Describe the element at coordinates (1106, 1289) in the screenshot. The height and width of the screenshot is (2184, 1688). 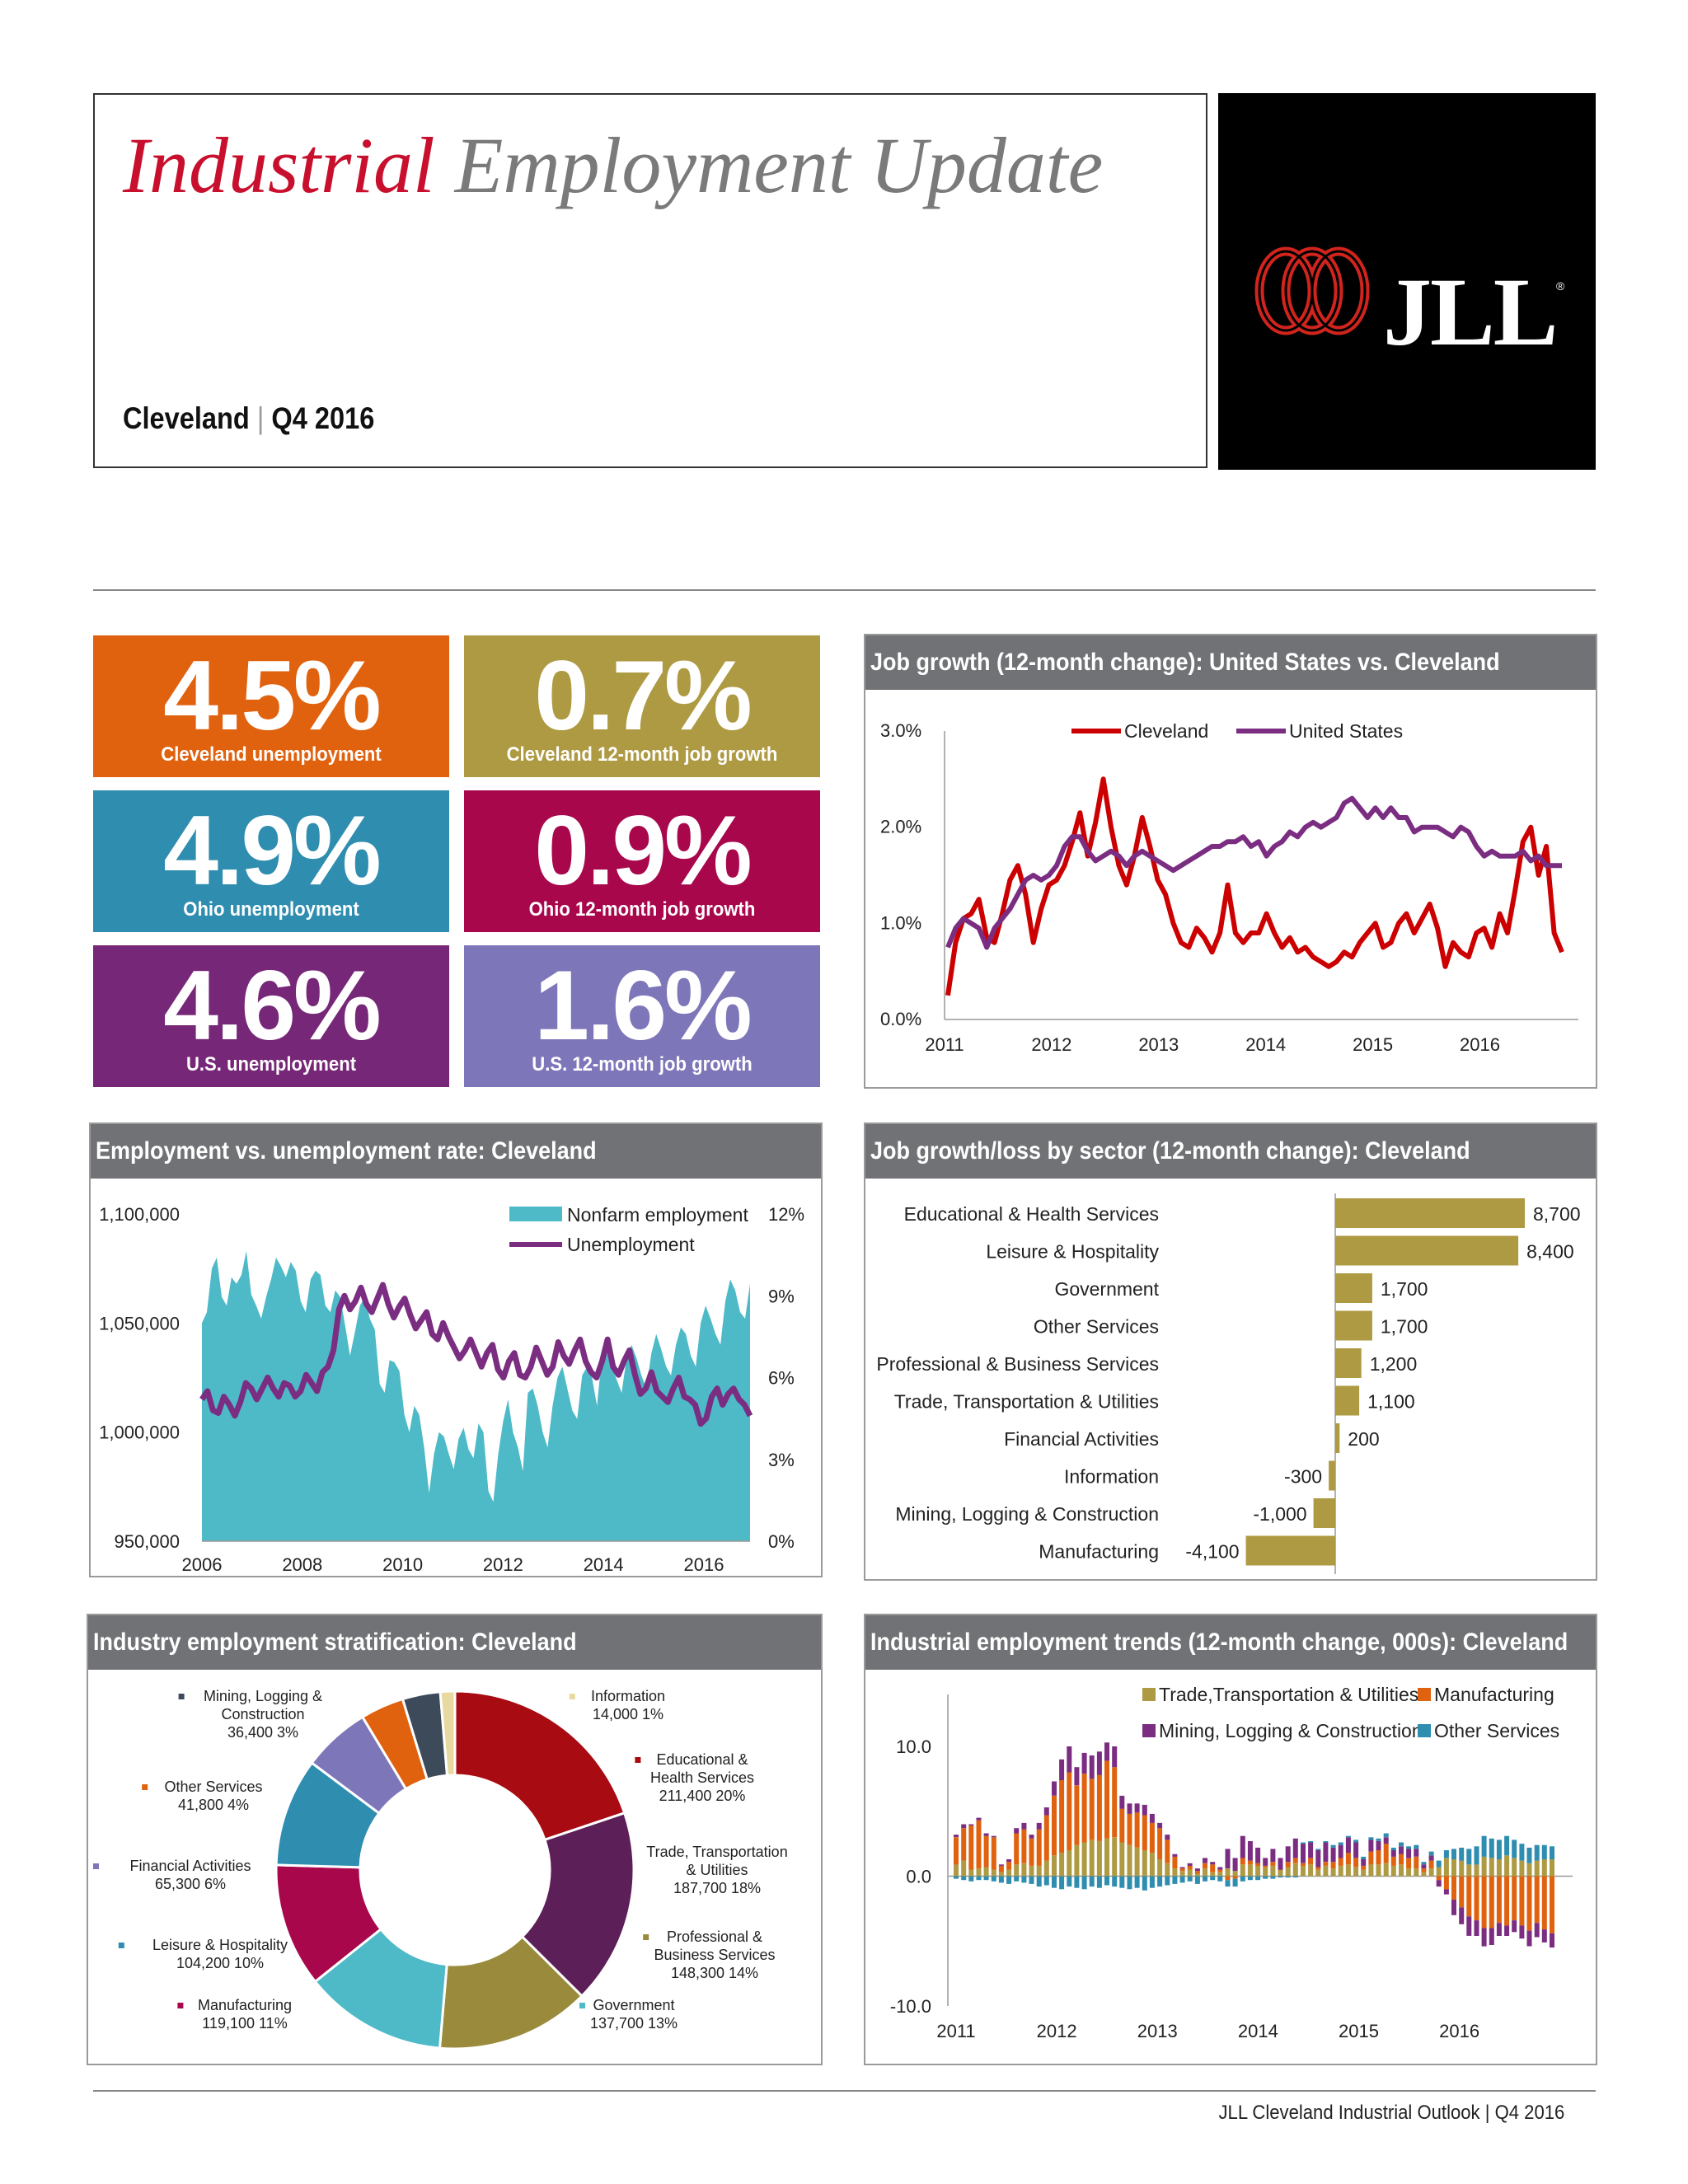
I see `sector-category-label: Government` at that location.